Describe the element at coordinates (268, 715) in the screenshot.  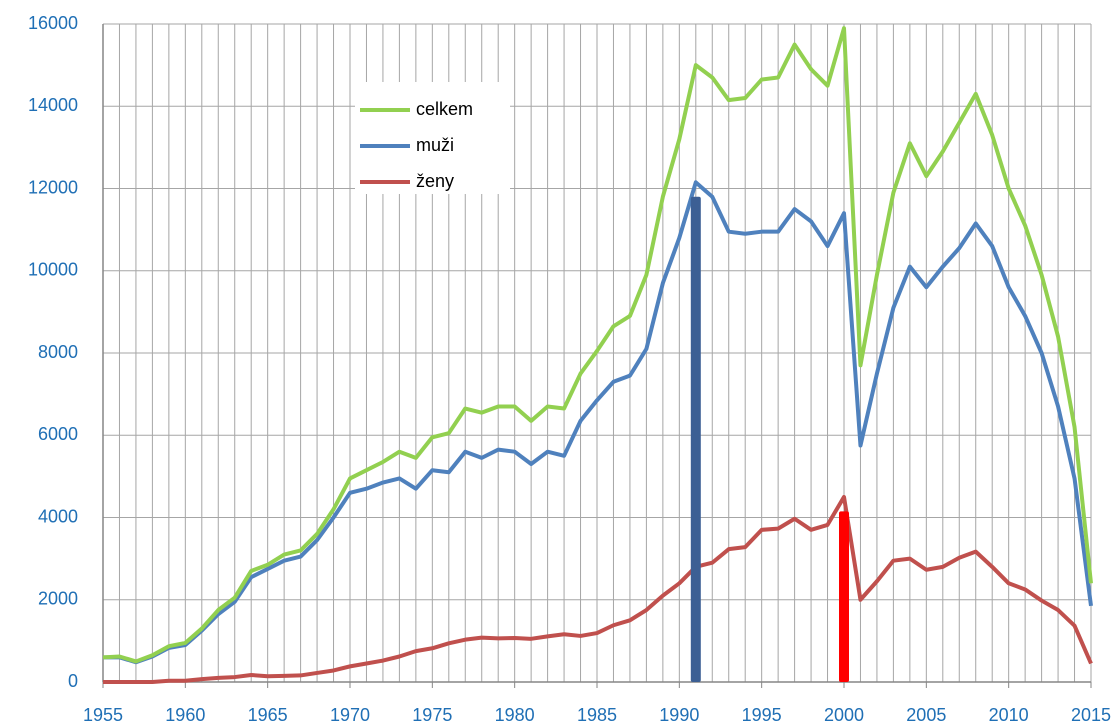
I see `x-tick-label: 1965` at that location.